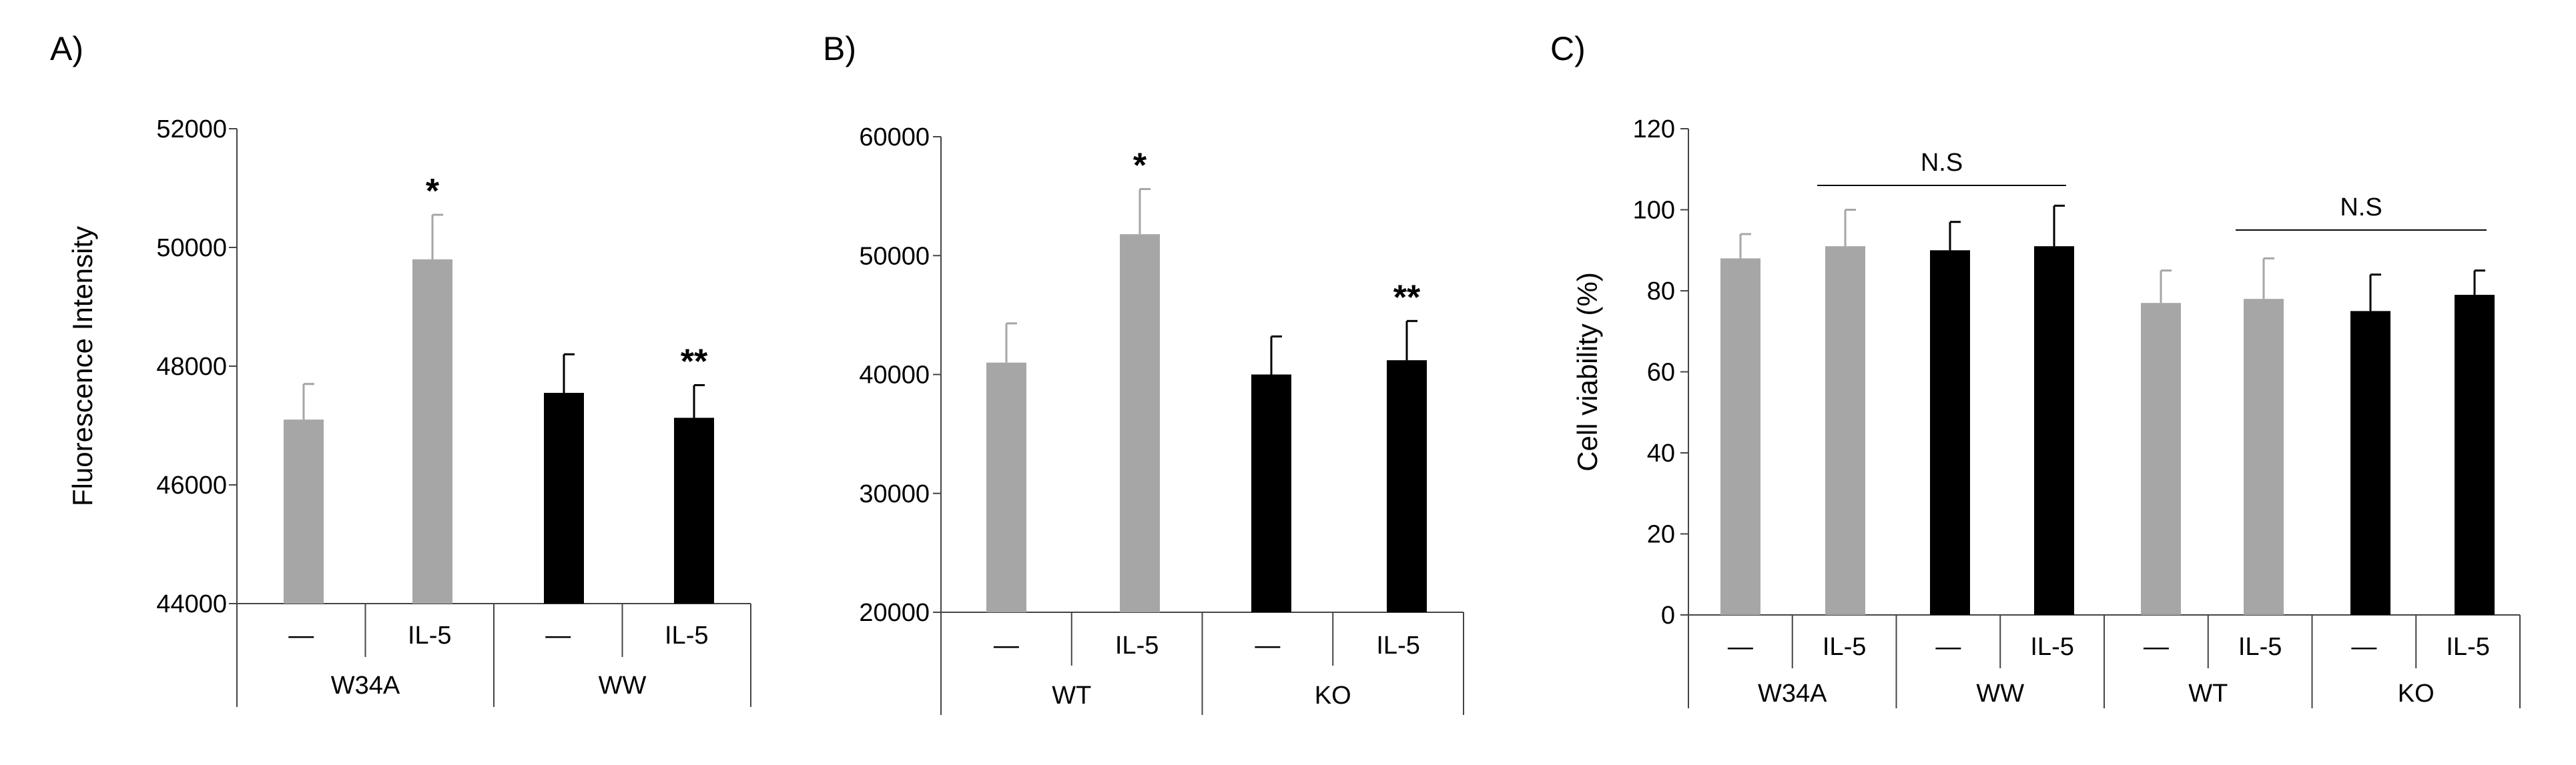 This screenshot has height=765, width=2576. Describe the element at coordinates (1407, 297) in the screenshot. I see `panel-b-significance-mark: **` at that location.